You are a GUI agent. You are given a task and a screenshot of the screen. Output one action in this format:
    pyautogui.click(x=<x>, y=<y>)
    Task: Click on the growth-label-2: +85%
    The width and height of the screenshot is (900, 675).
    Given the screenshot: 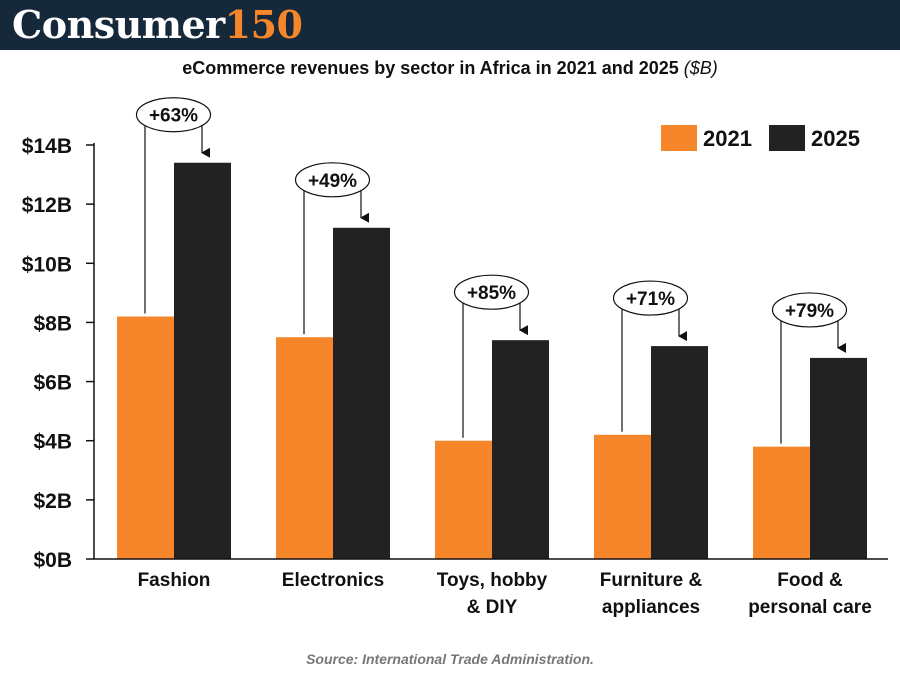 What is the action you would take?
    pyautogui.click(x=491, y=293)
    